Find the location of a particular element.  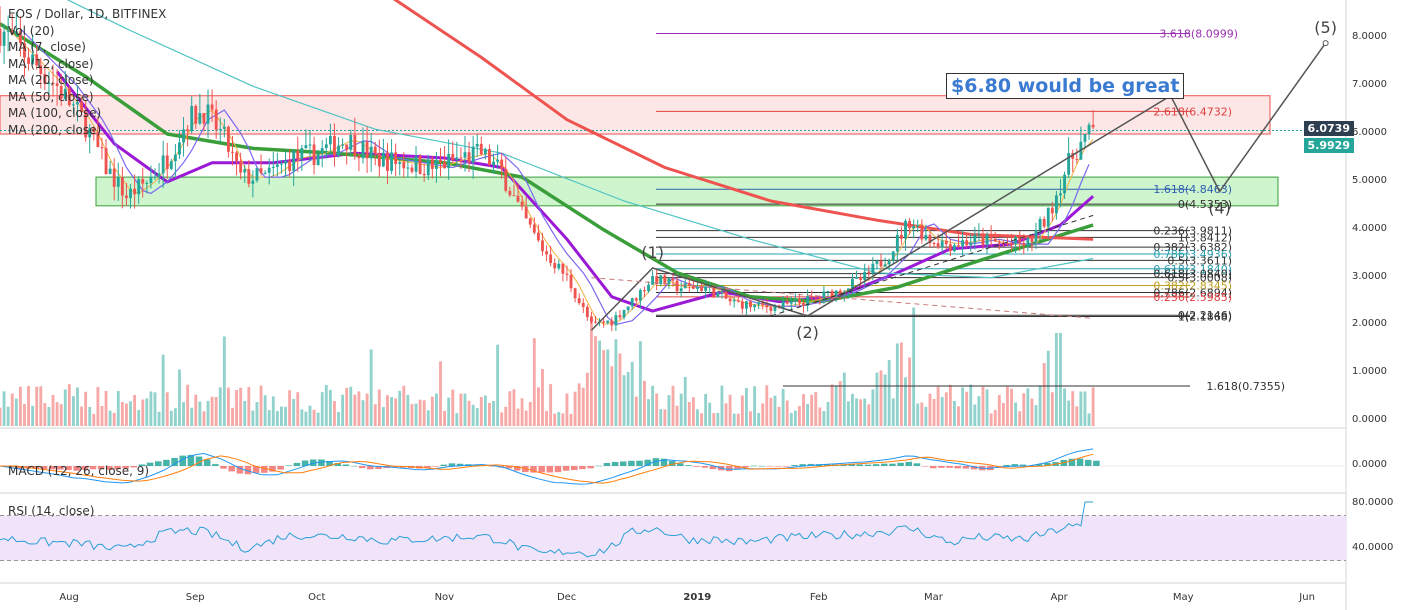

fib-label-9: 0.618(3.1840) is located at coordinates (1192, 269).